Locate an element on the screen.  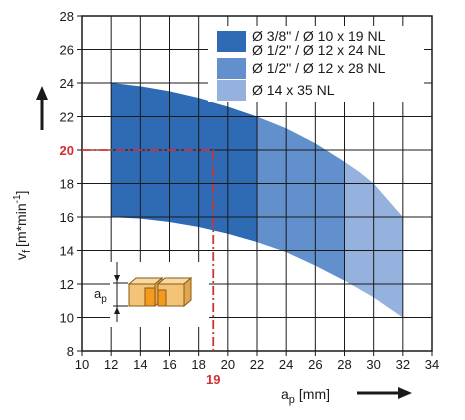
inset-label: ap is located at coordinates (100, 295).